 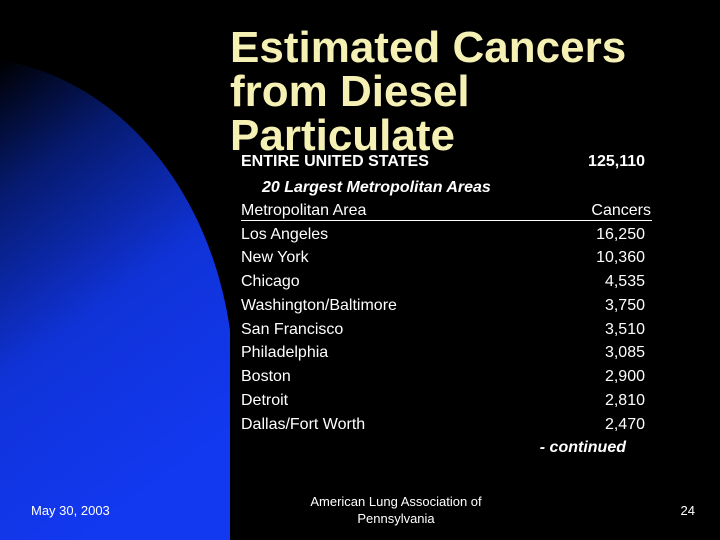 What do you see at coordinates (446, 220) in the screenshot?
I see `header-underline` at bounding box center [446, 220].